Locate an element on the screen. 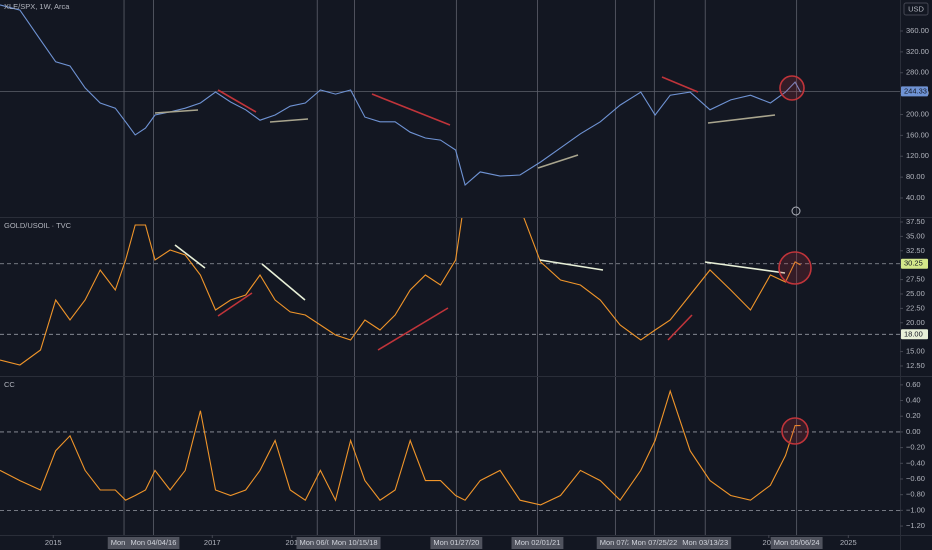 This screenshot has height=550, width=932. pane-title: XLE/SPX, 1W, Arca is located at coordinates (37, 6).